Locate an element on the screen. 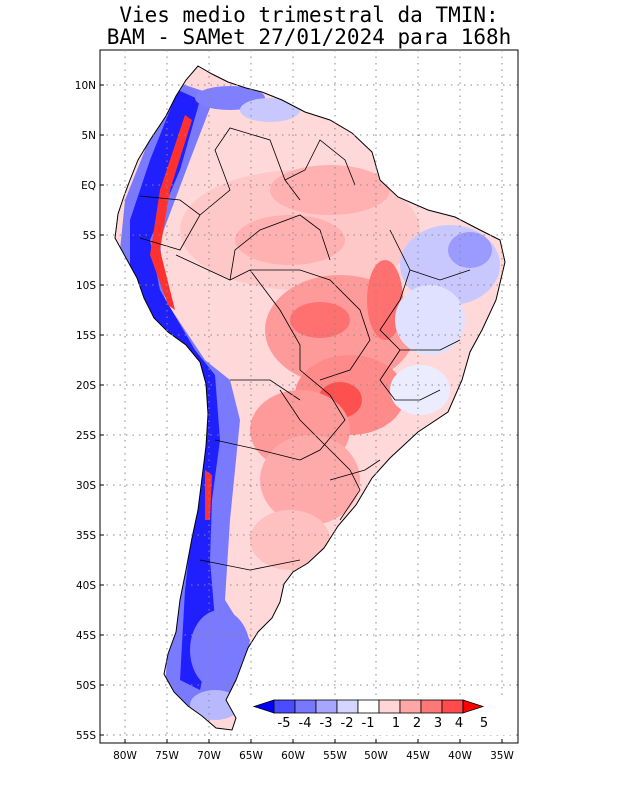 The width and height of the screenshot is (618, 800). lat-label-15s: 15S is located at coordinates (86, 336).